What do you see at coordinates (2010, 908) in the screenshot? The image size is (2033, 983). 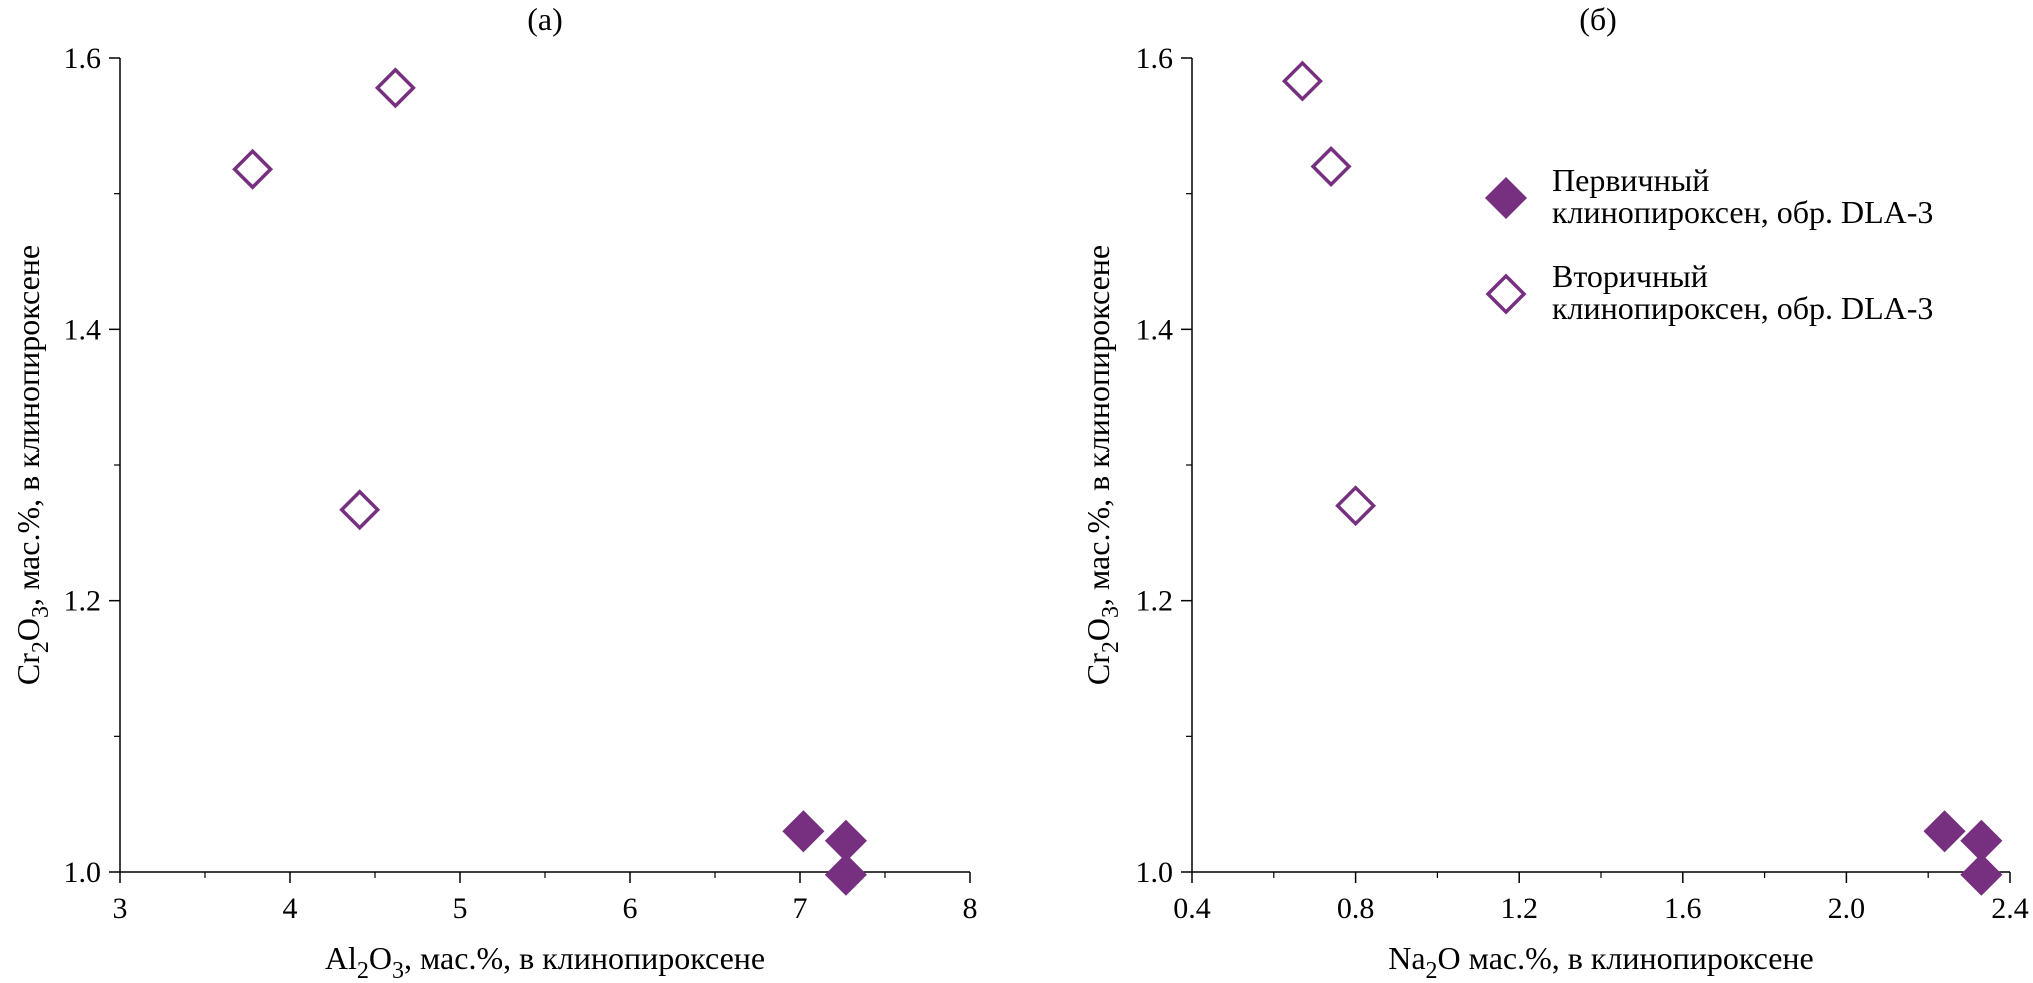 I see `x-tick-label: 2.4` at bounding box center [2010, 908].